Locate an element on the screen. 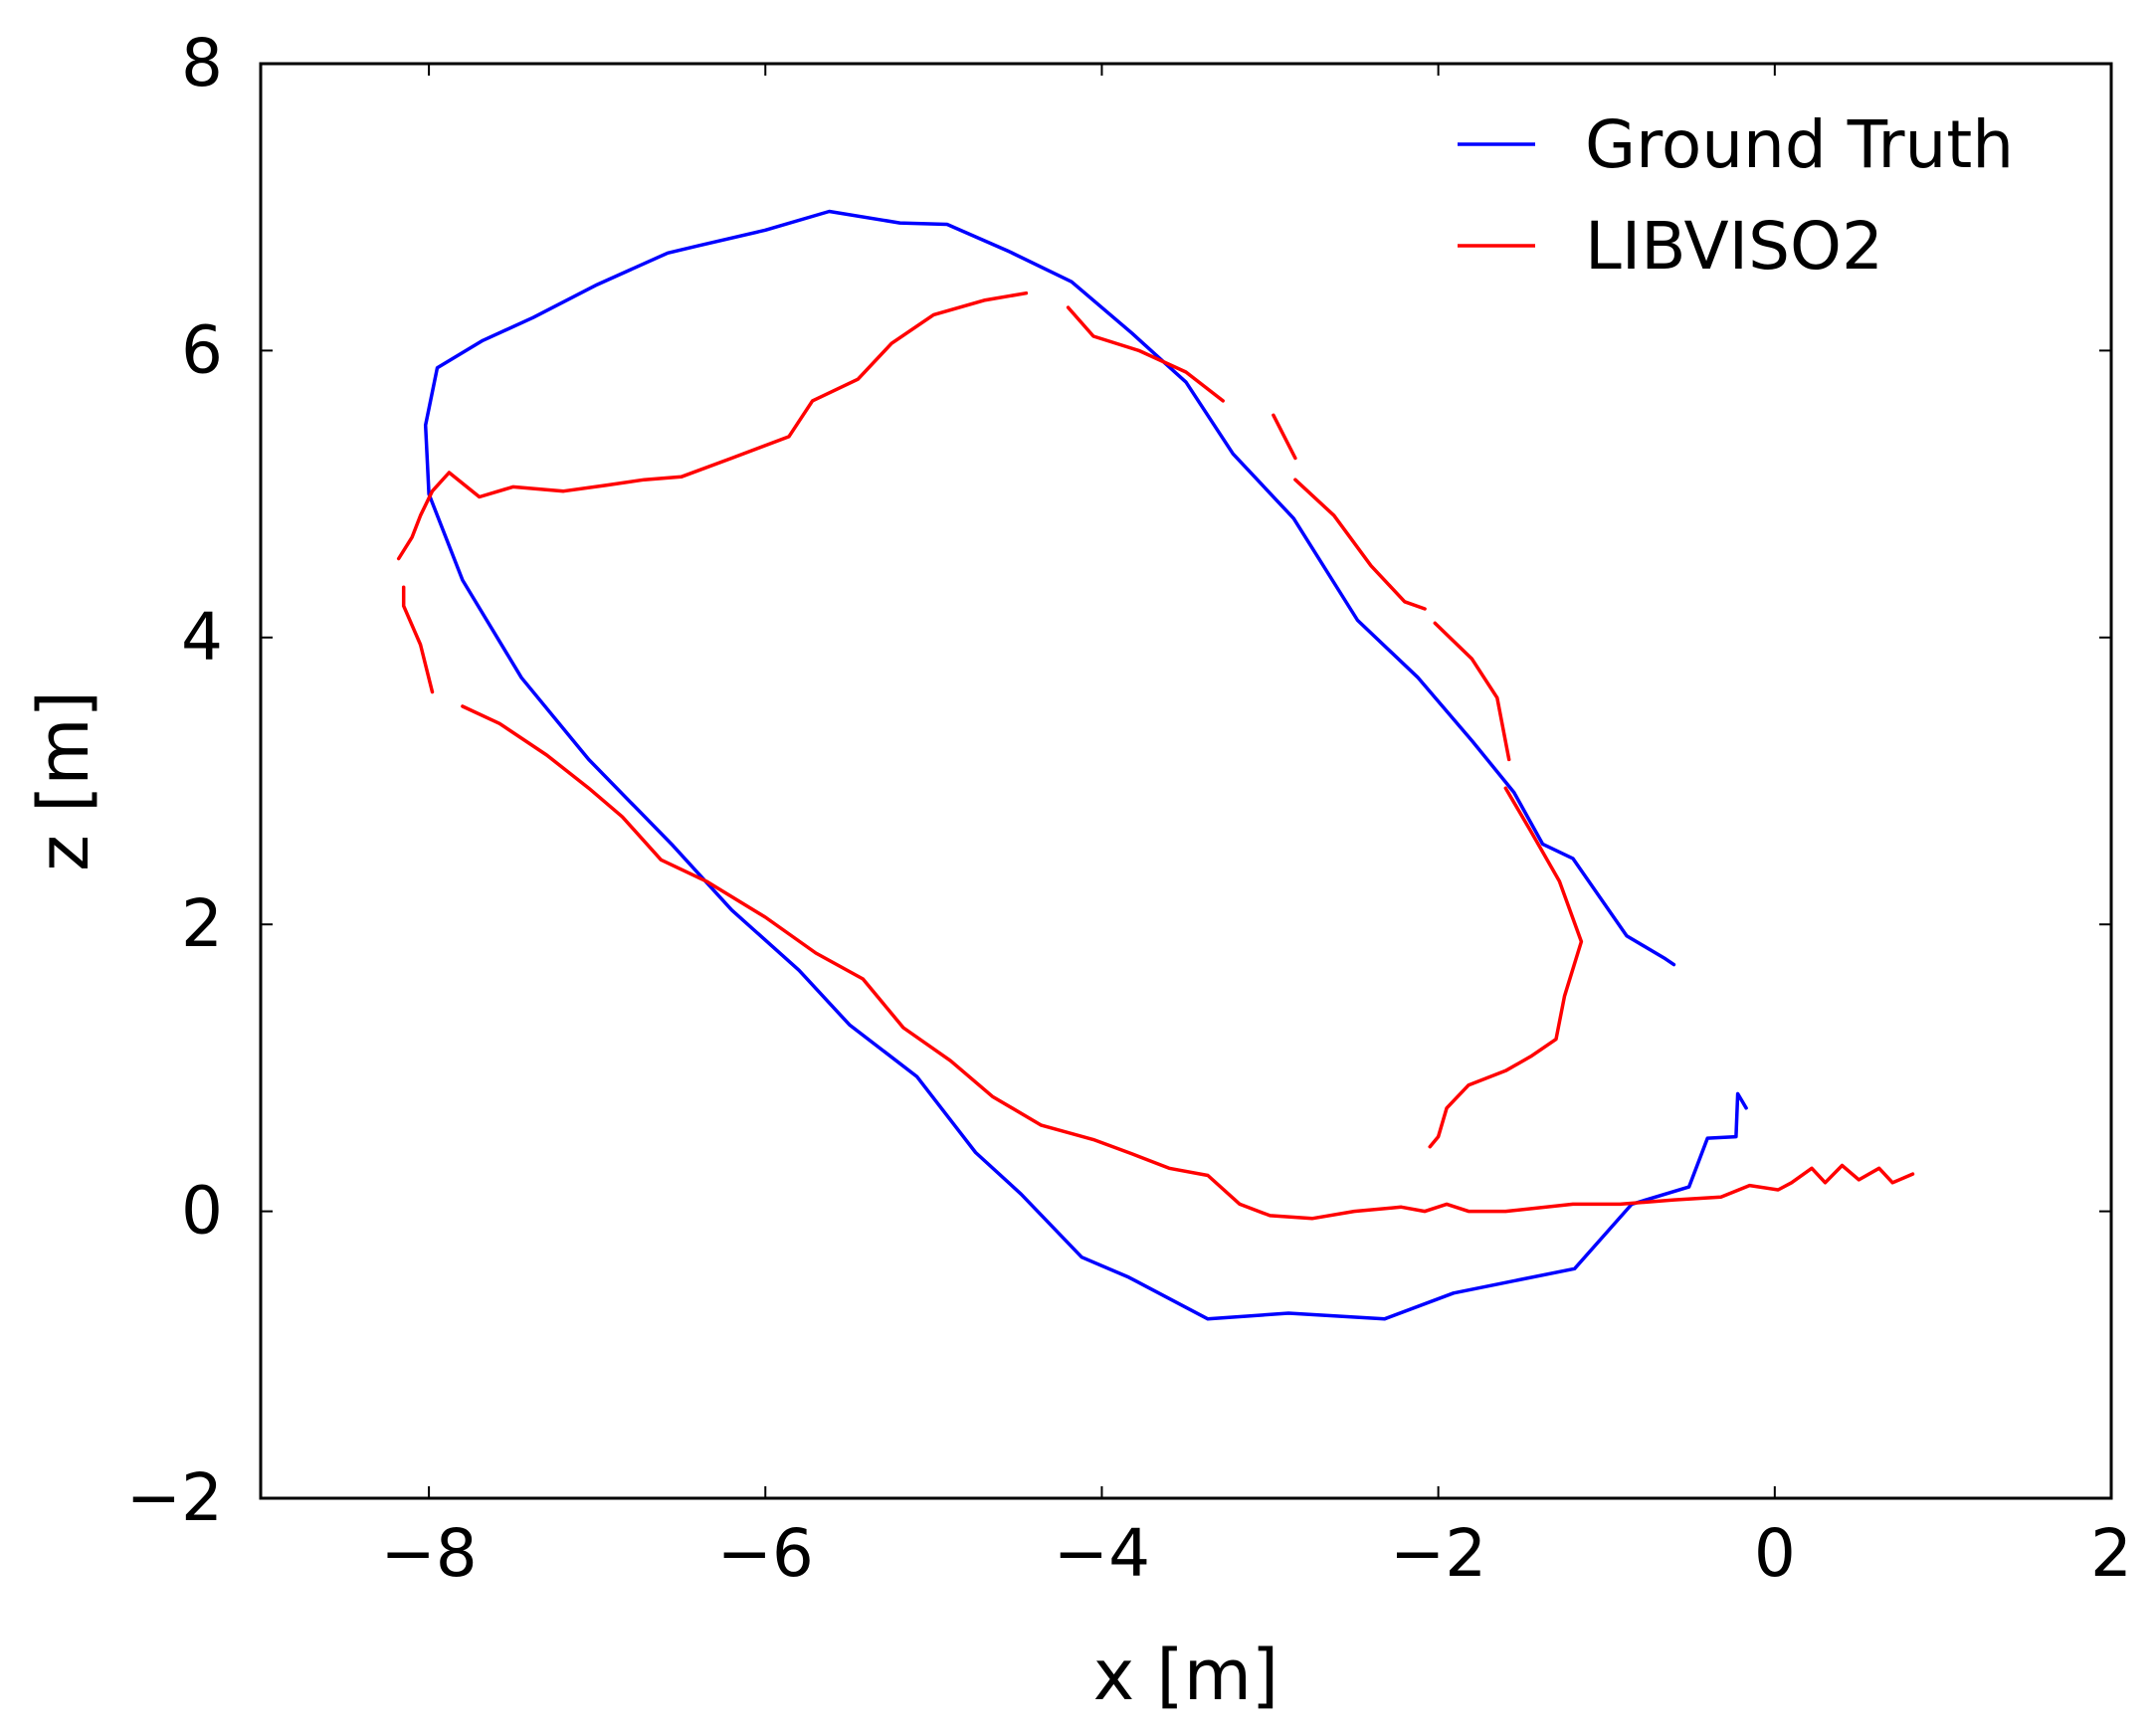 Image resolution: width=2156 pixels, height=1735 pixels. x-tick-label: 0 is located at coordinates (1775, 1554).